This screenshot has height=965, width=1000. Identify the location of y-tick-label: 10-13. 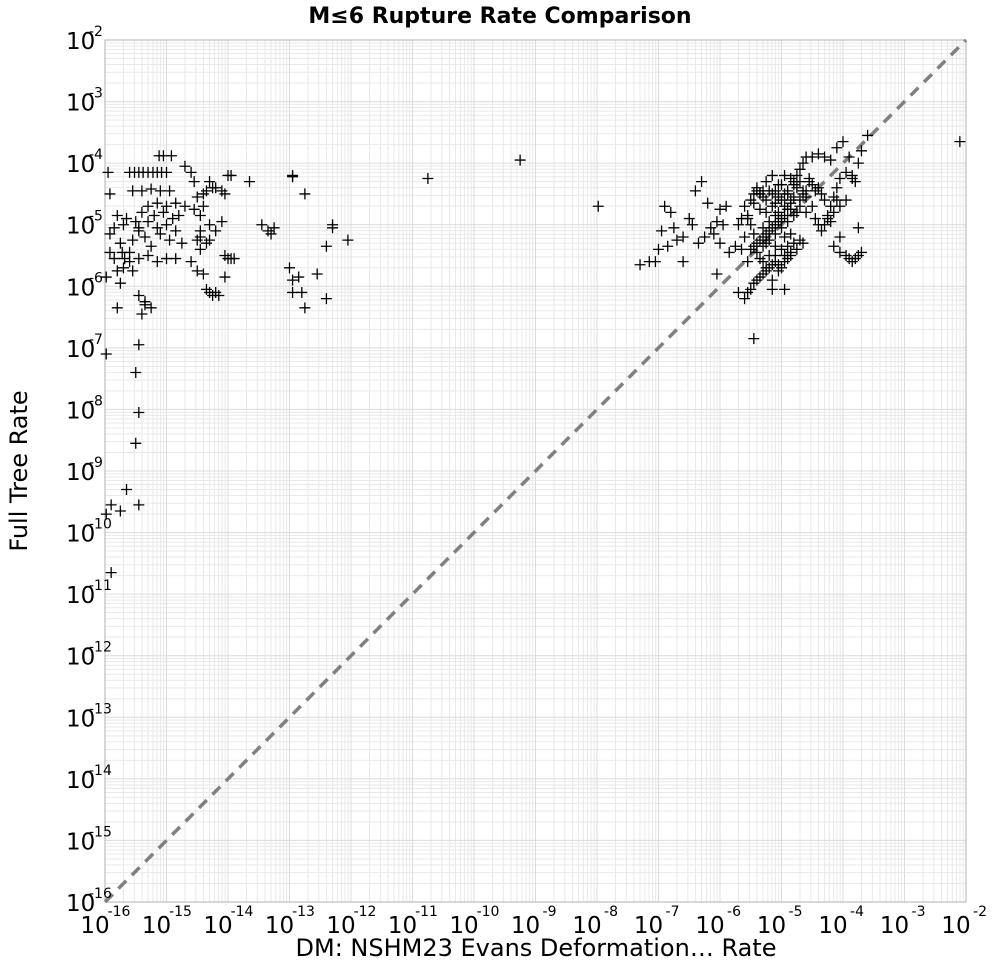
(89, 716).